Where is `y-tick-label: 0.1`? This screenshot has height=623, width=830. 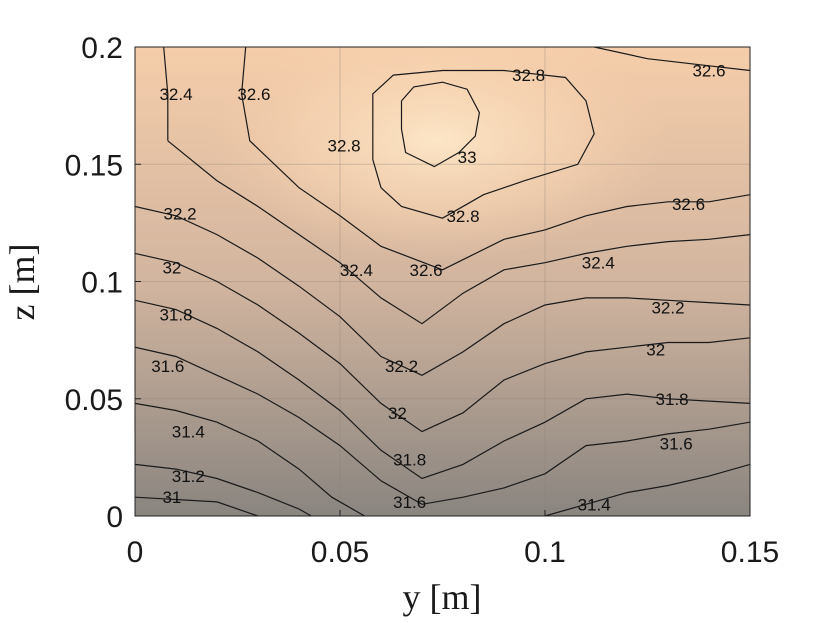 y-tick-label: 0.1 is located at coordinates (102, 283).